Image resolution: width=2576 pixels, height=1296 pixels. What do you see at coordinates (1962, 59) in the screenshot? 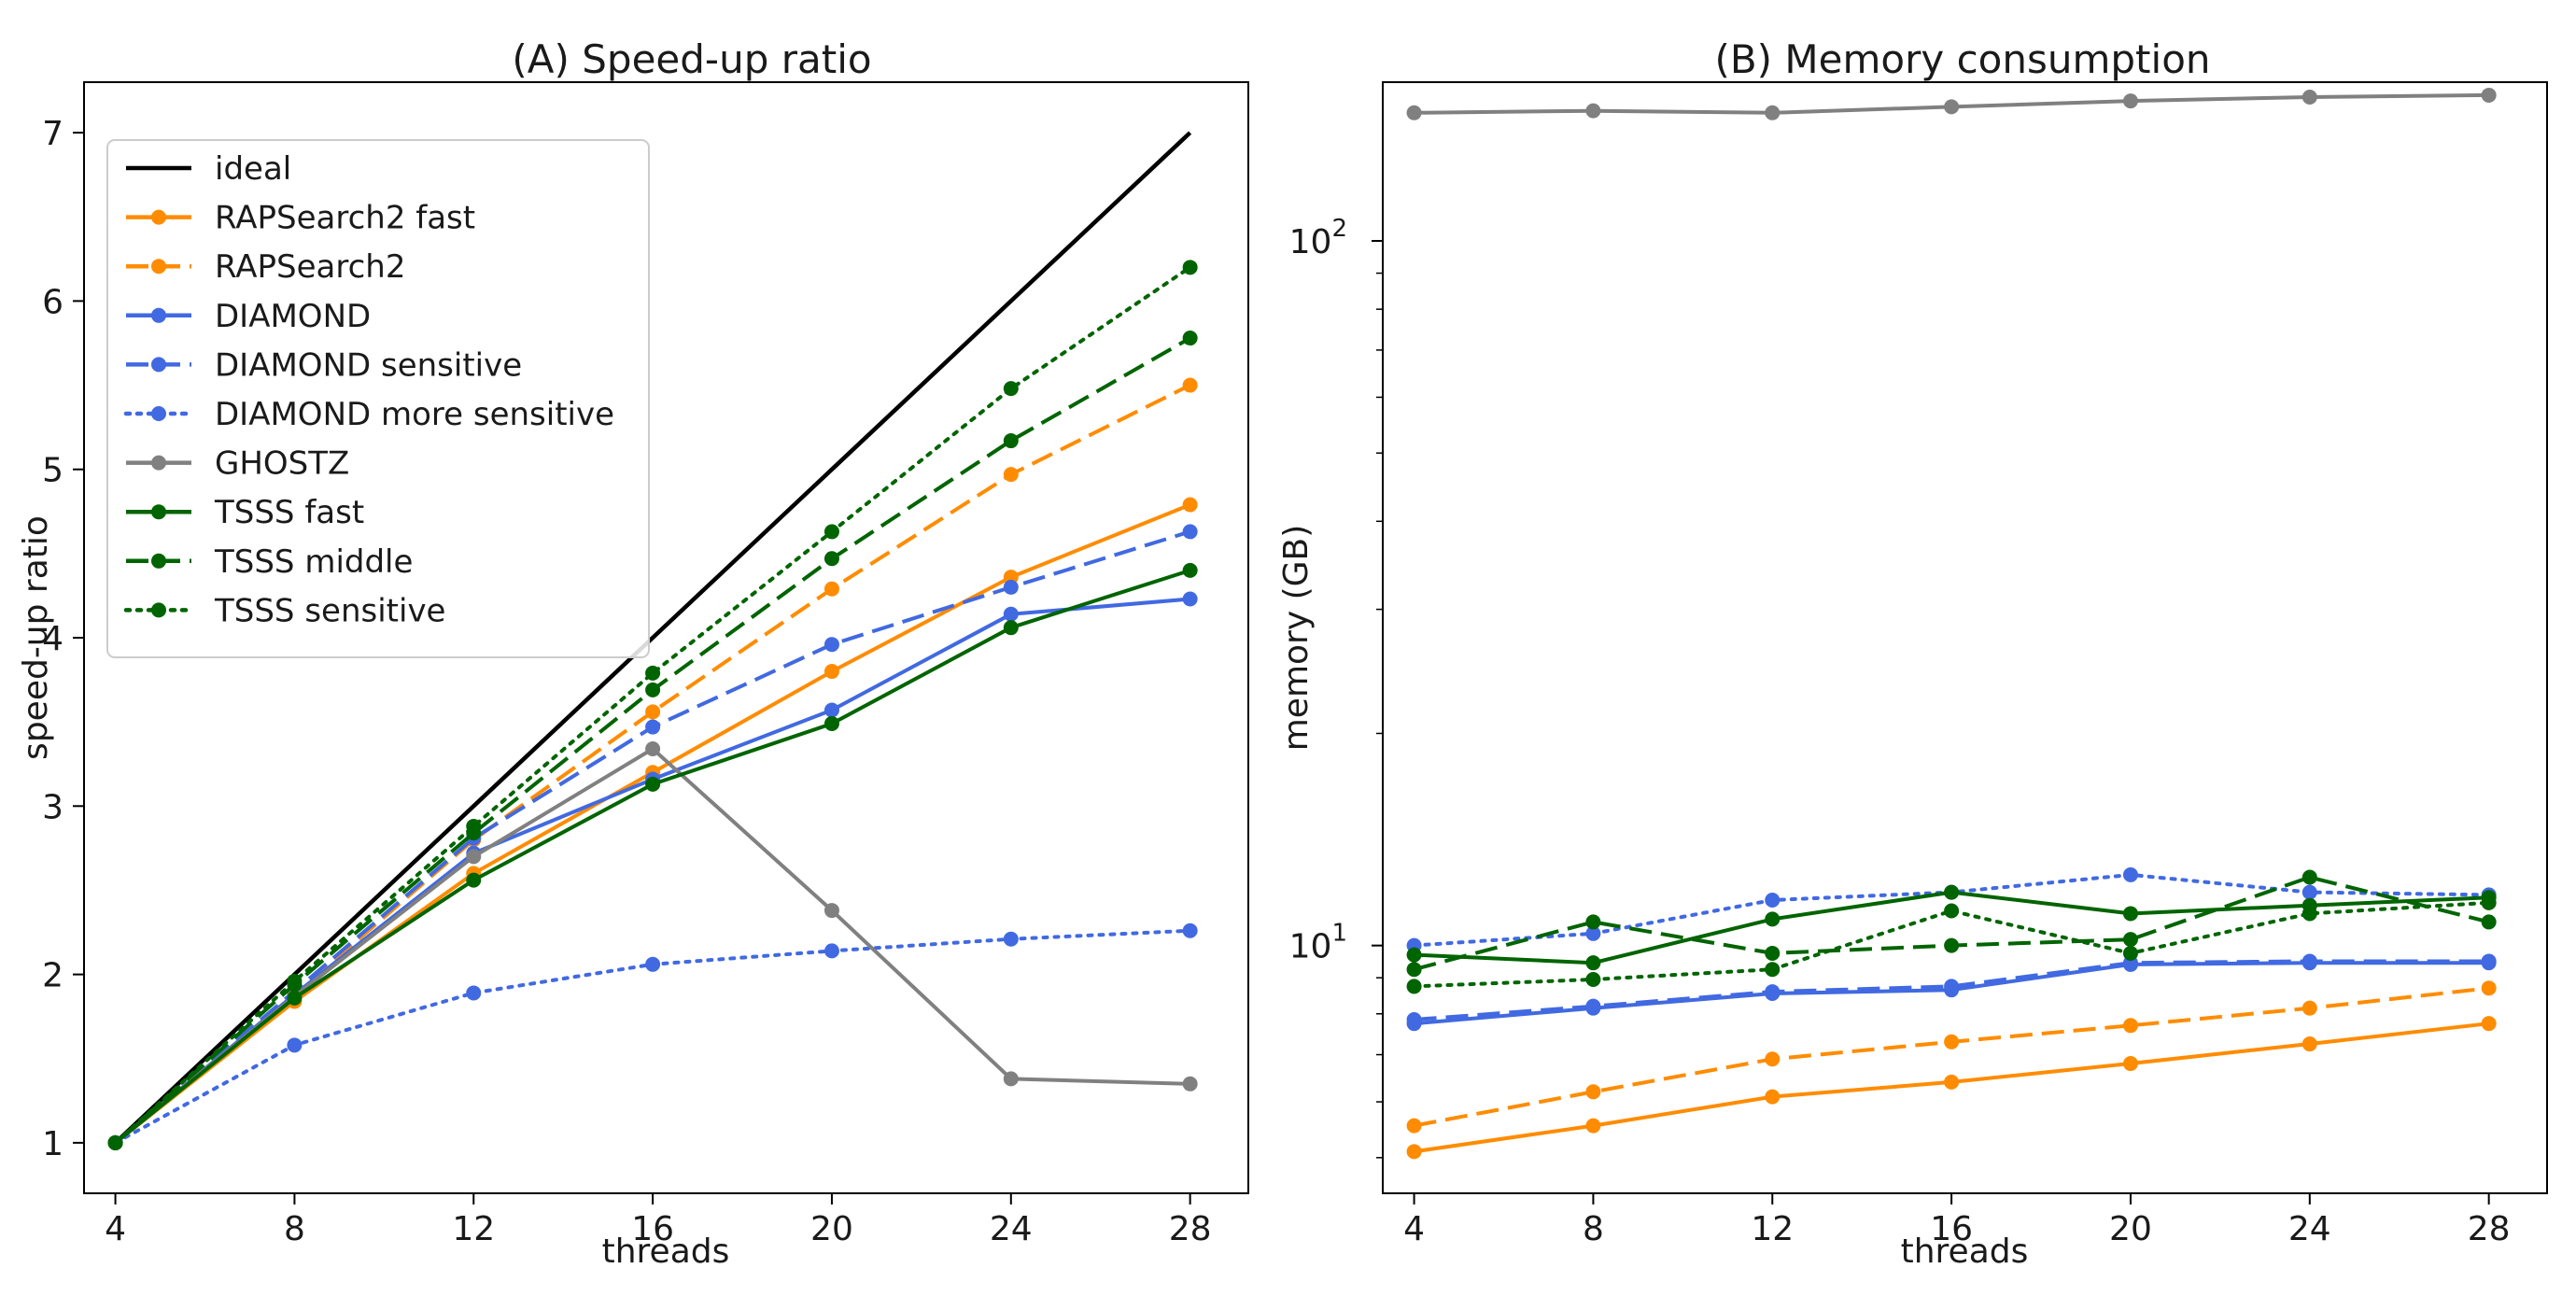
I see `memory-chart-title: (B) Memory consumption` at bounding box center [1962, 59].